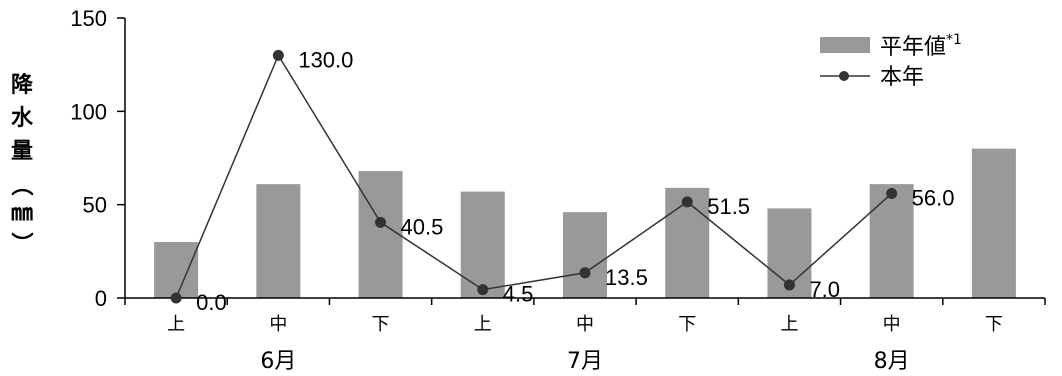 This screenshot has height=376, width=1062. I want to click on x-category-label-4: 中, so click(585, 324).